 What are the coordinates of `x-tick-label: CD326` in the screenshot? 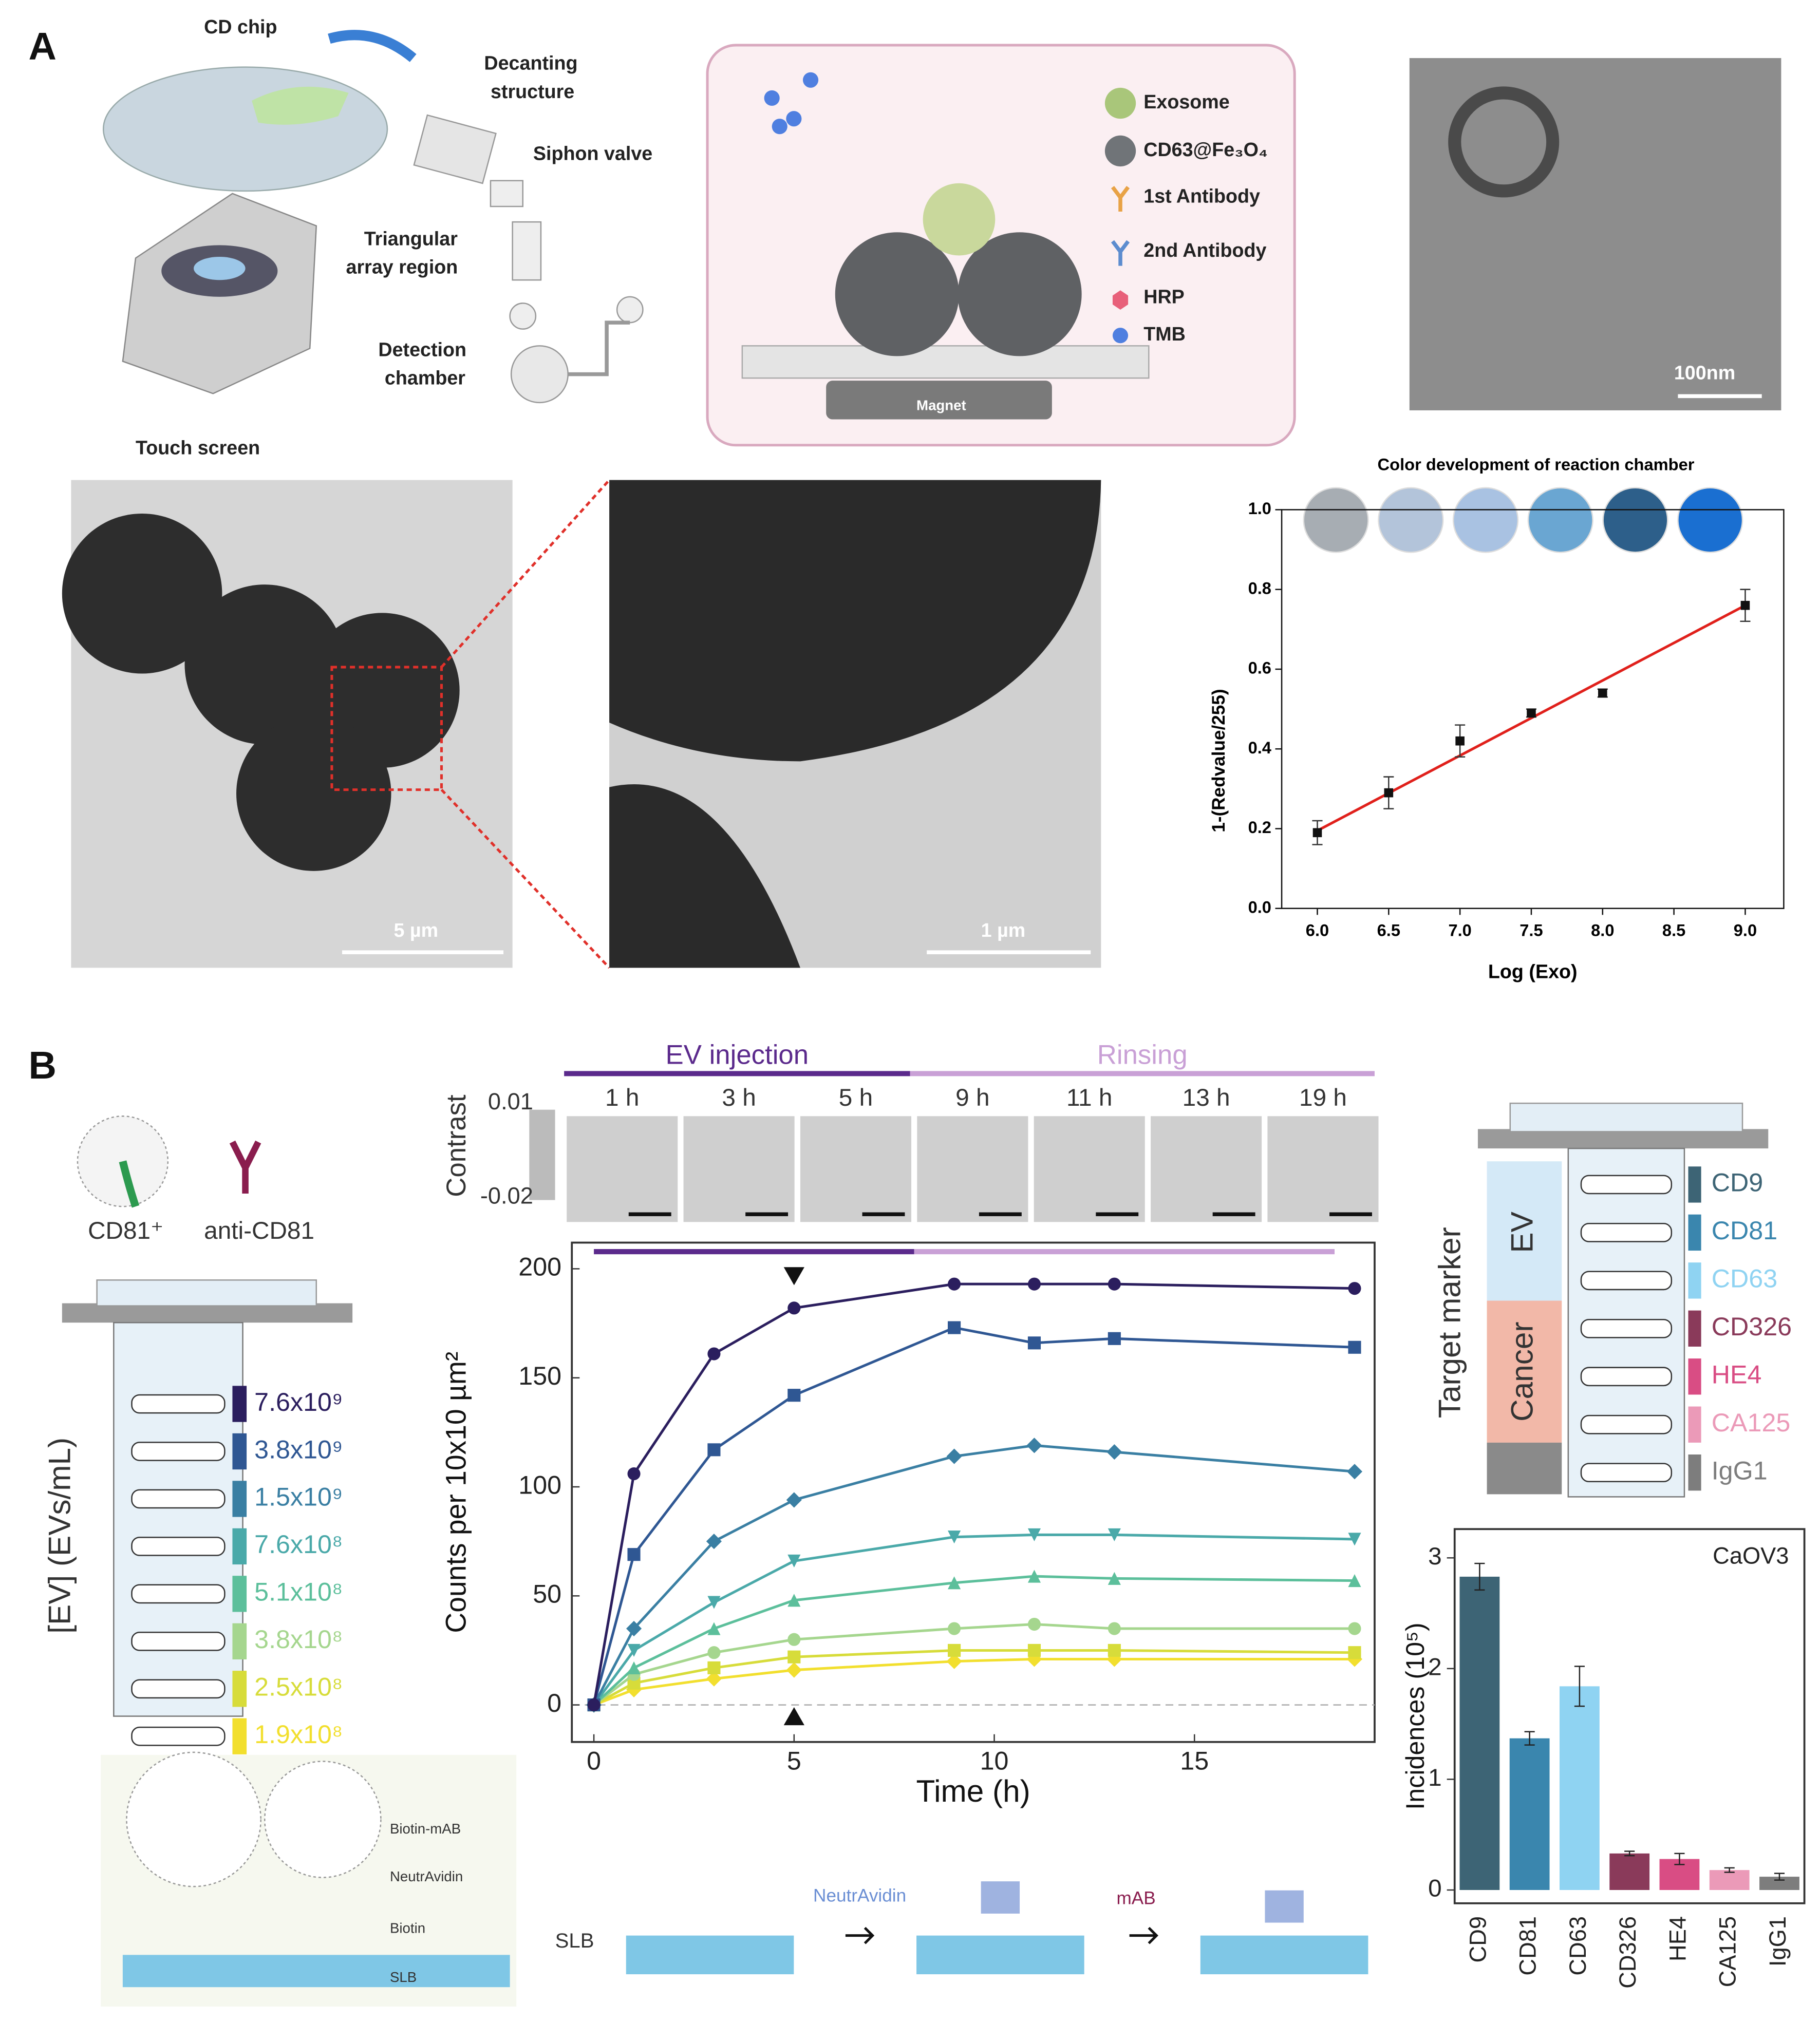 It's located at (1628, 1952).